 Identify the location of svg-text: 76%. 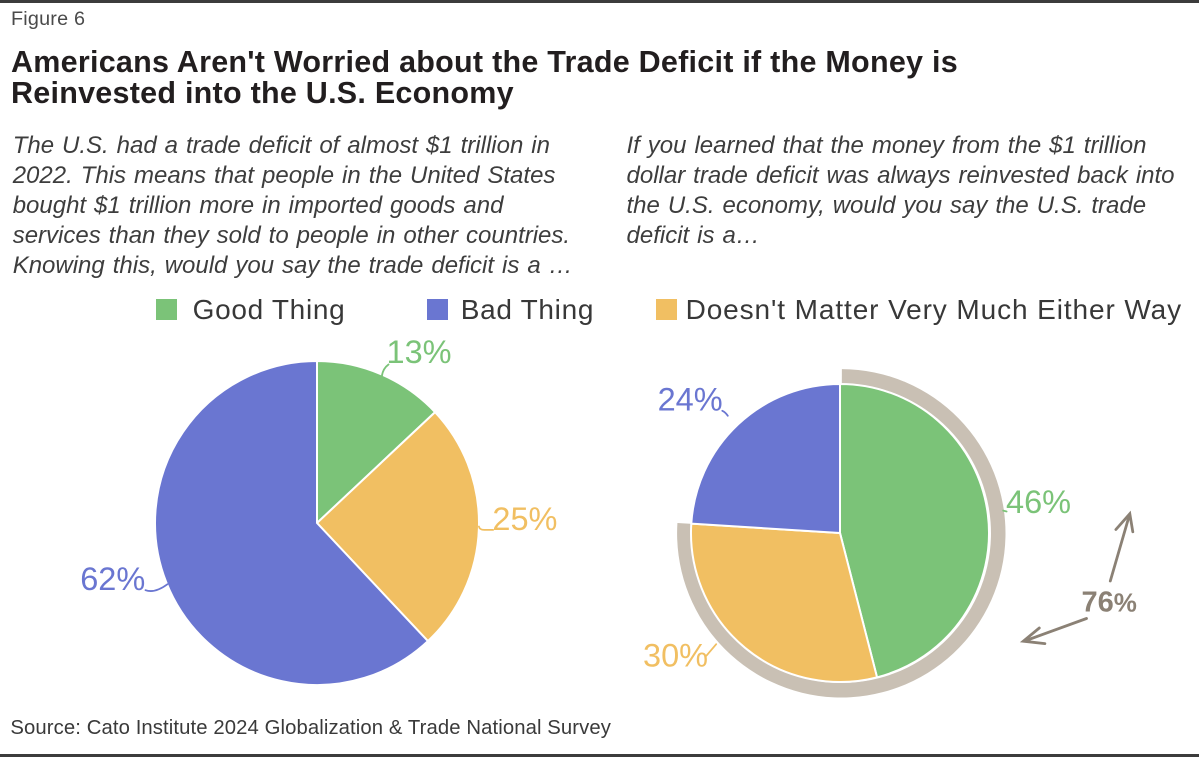
(1109, 602).